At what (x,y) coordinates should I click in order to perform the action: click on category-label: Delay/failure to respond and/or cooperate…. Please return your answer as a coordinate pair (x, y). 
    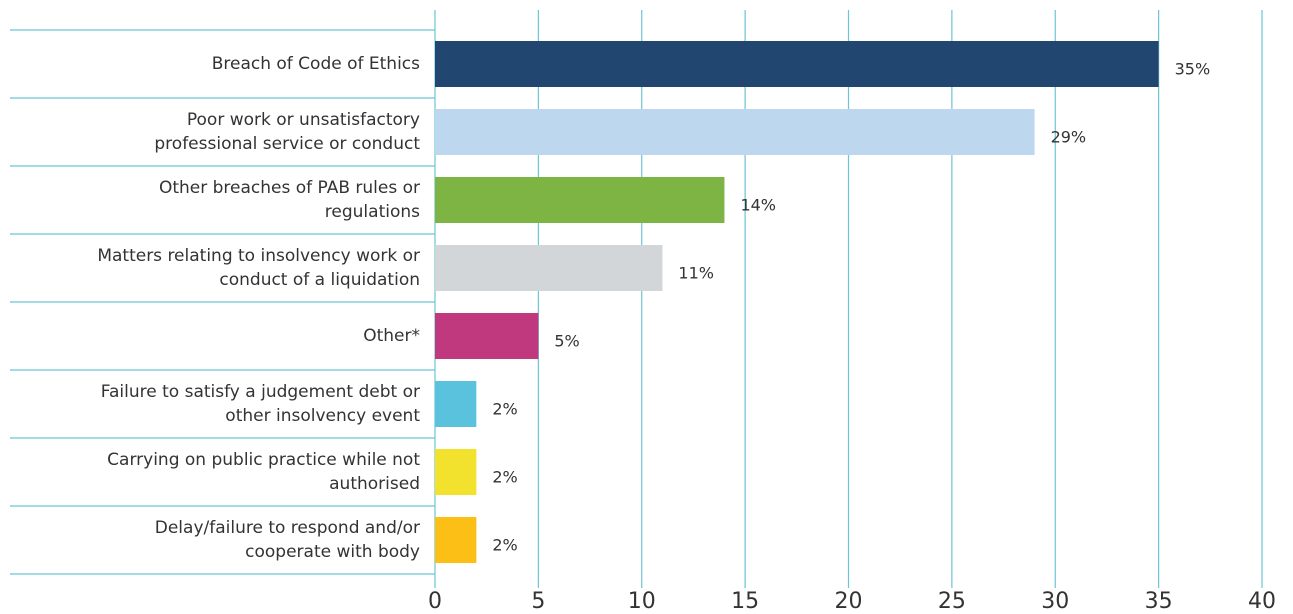
    Looking at the image, I should click on (287, 540).